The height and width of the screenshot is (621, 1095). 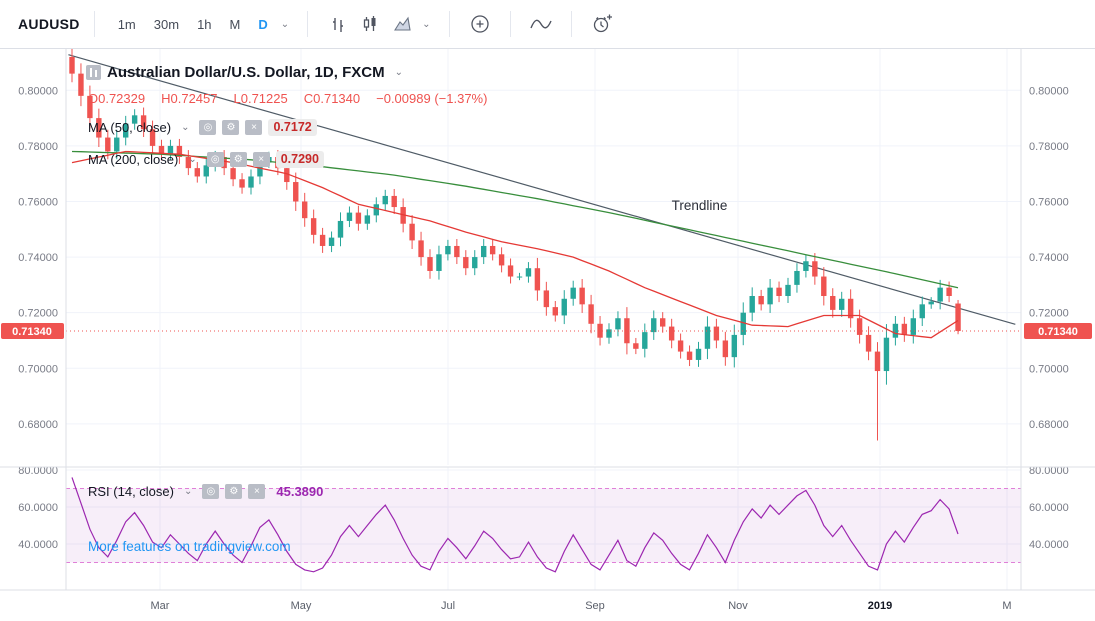 I want to click on compare-button, so click(x=480, y=24).